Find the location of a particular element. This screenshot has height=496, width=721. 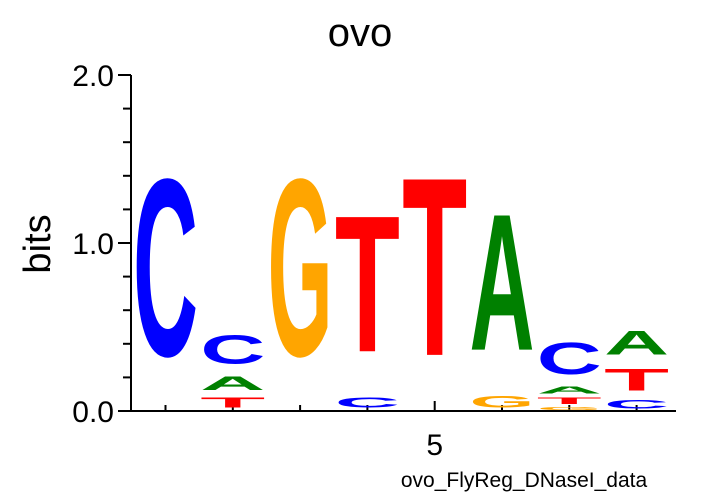

footer-label: ovo_FlyReg_DNaseI_data is located at coordinates (524, 480).